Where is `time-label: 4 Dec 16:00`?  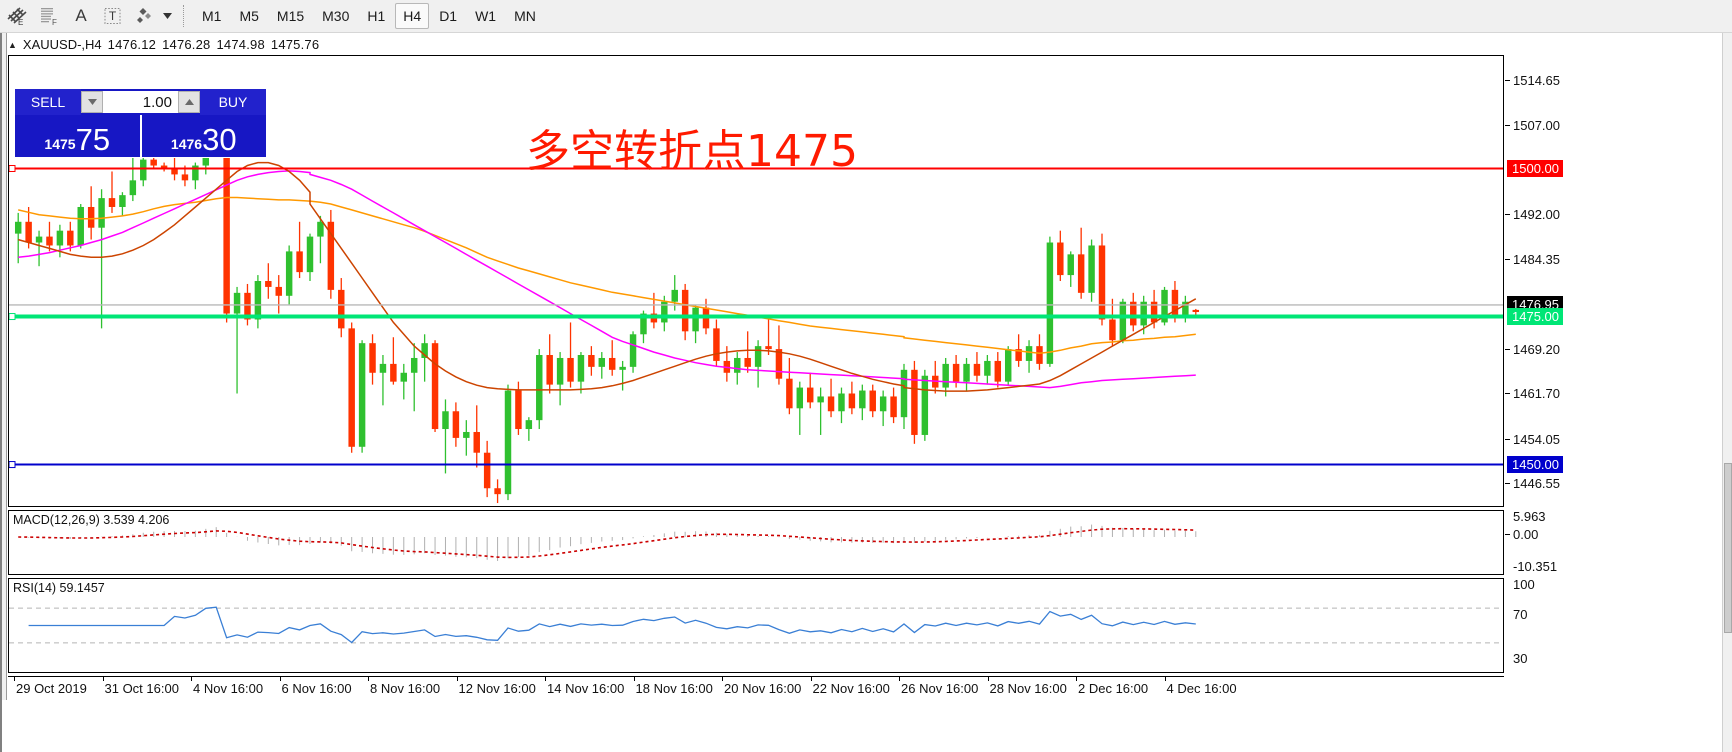 time-label: 4 Dec 16:00 is located at coordinates (1201, 688).